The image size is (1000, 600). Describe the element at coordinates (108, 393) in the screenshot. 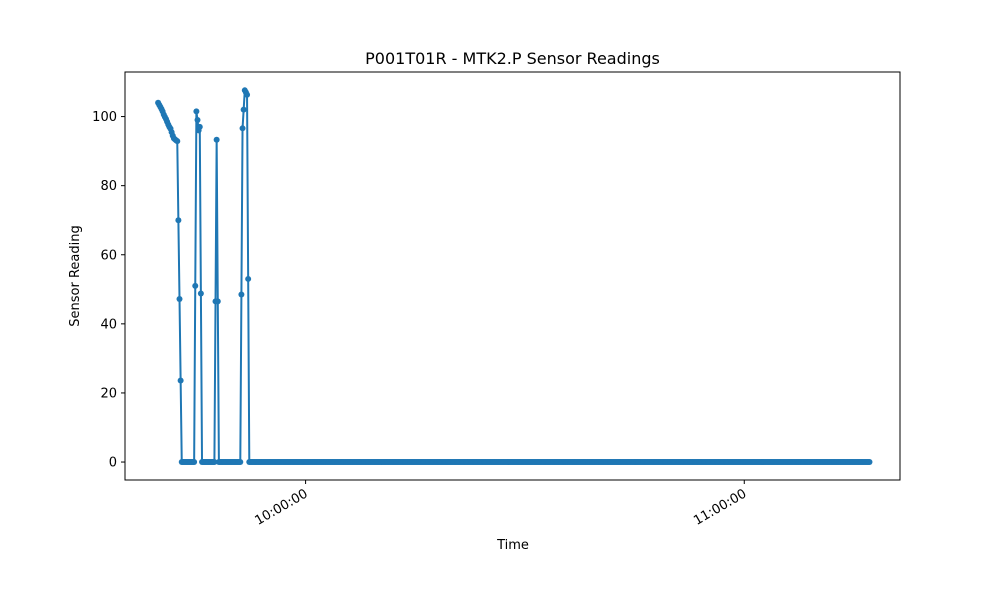

I see `y-tick-label: 20` at that location.